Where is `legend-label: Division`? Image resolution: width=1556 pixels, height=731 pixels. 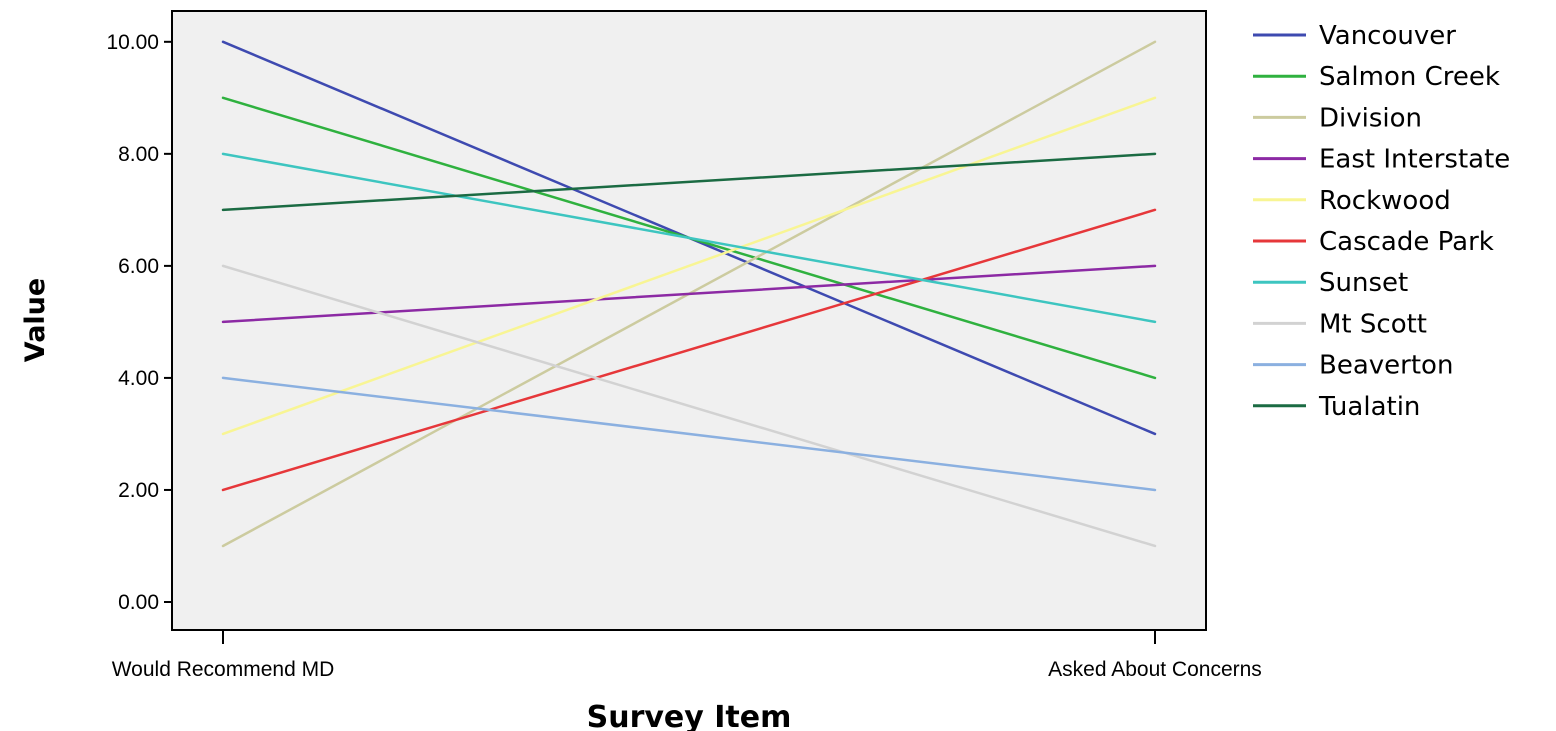 legend-label: Division is located at coordinates (1370, 118).